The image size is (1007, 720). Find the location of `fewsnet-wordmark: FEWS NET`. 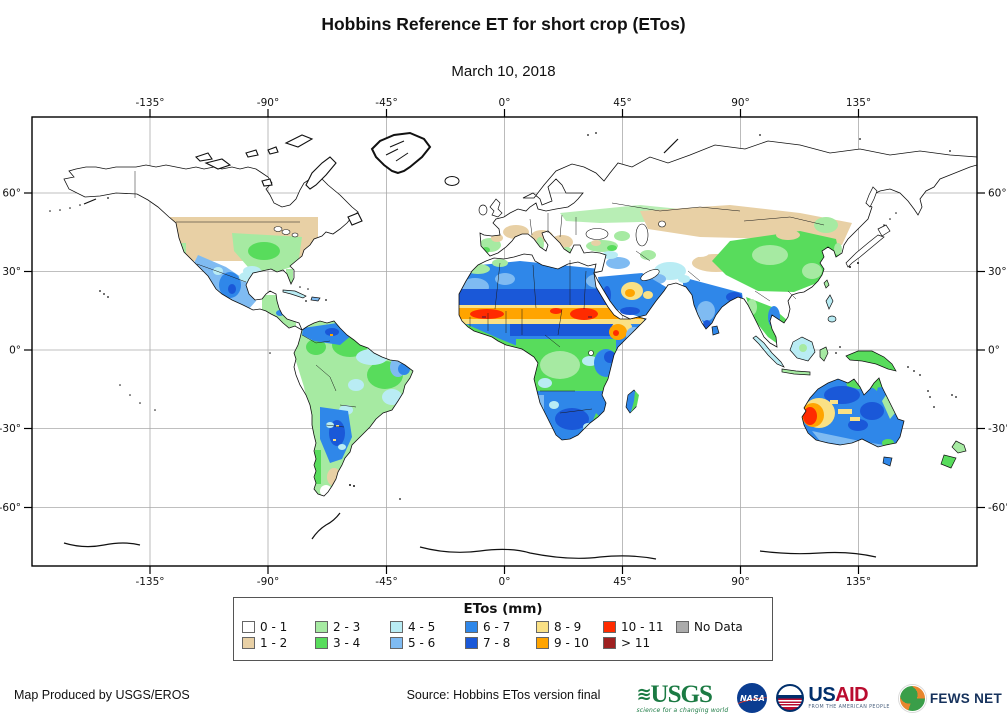

fewsnet-wordmark: FEWS NET is located at coordinates (965, 698).